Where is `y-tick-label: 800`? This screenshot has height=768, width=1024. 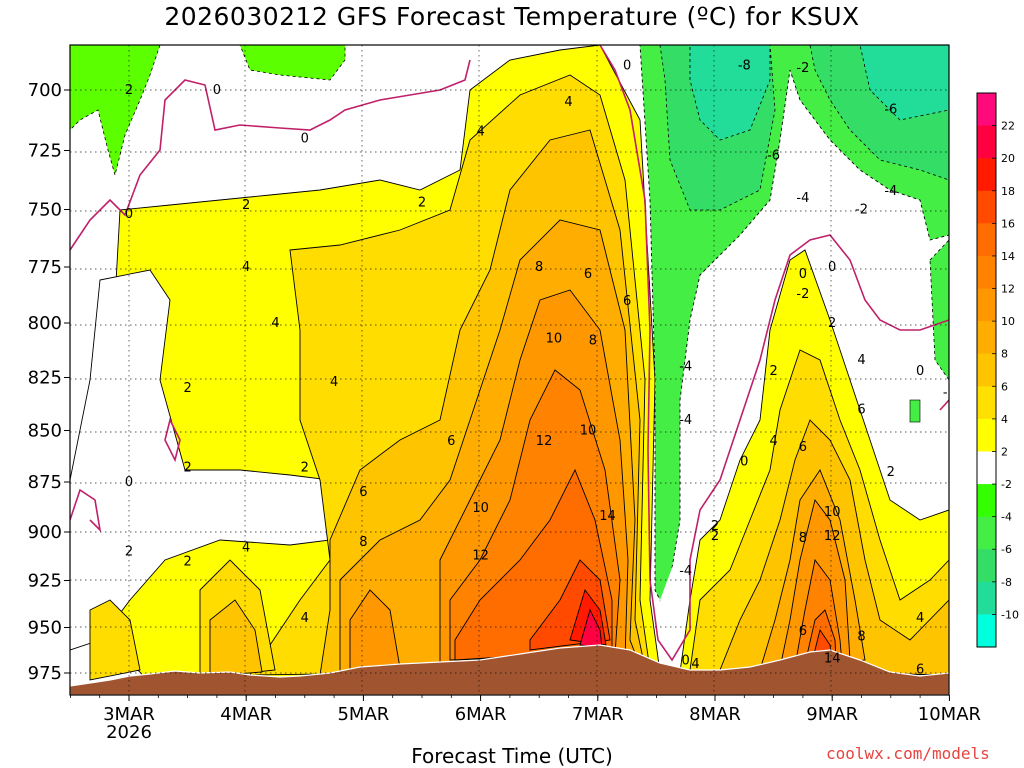
y-tick-label: 800 is located at coordinates (45, 323).